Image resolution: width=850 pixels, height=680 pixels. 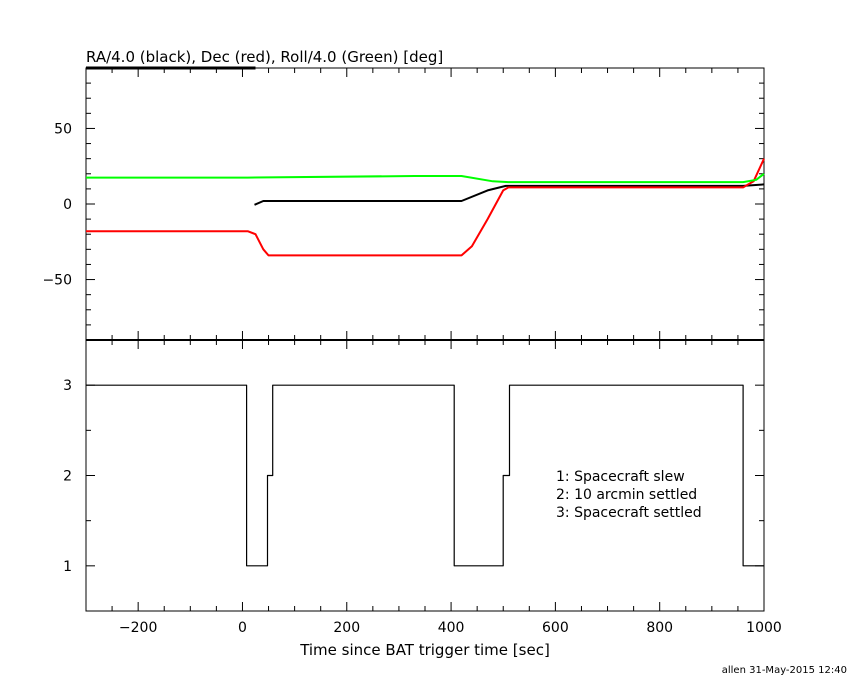 I want to click on footer-credit: allen 31-May-2015 12:40, so click(x=784, y=670).